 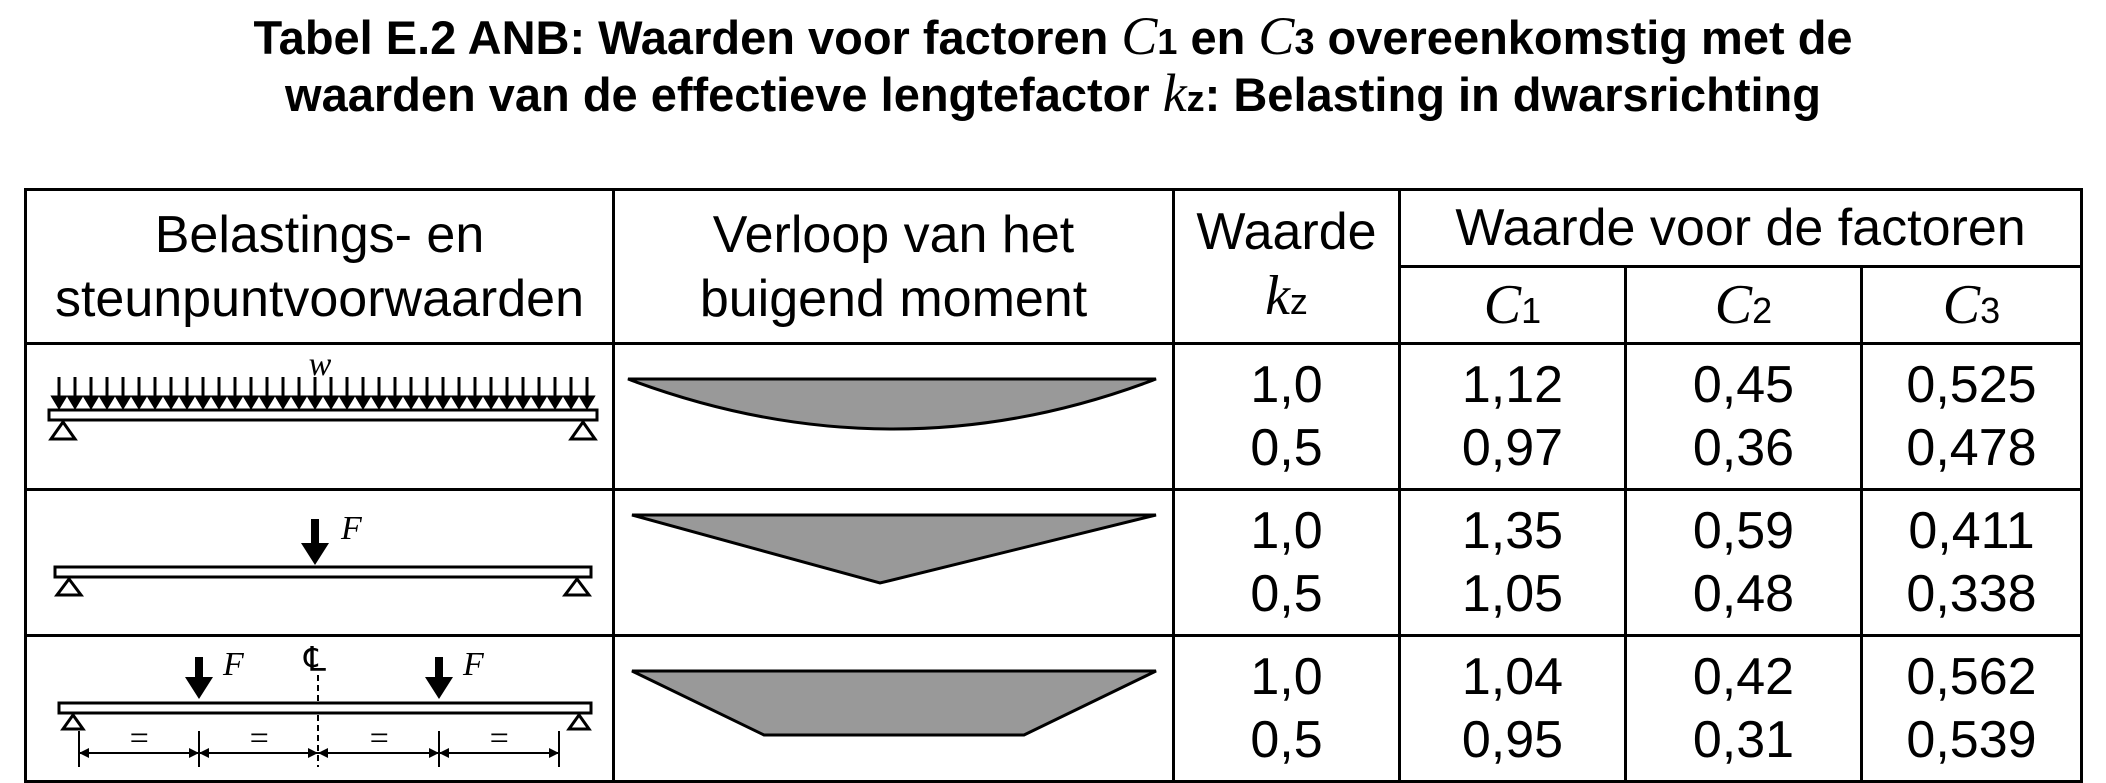 What do you see at coordinates (1149, 36) in the screenshot?
I see `c1-symbol: C1` at bounding box center [1149, 36].